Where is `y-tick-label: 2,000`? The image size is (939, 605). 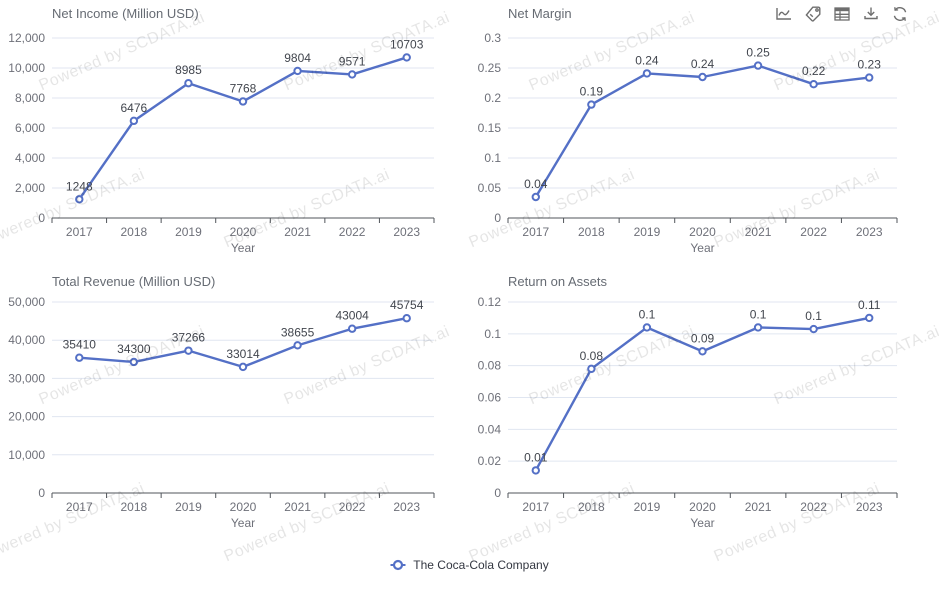 y-tick-label: 2,000 is located at coordinates (30, 188).